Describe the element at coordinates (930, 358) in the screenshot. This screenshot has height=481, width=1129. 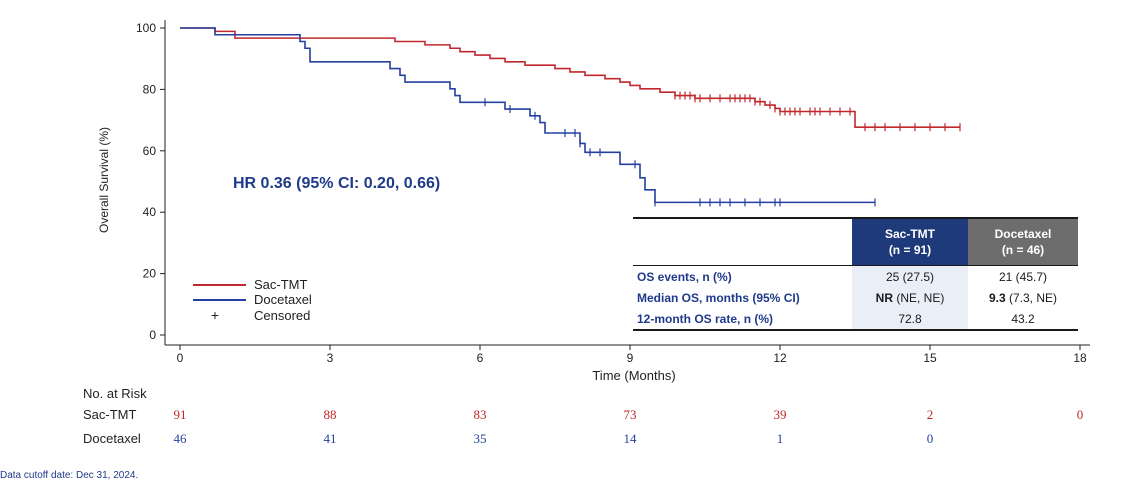
I see `x-tick-label: 15` at that location.